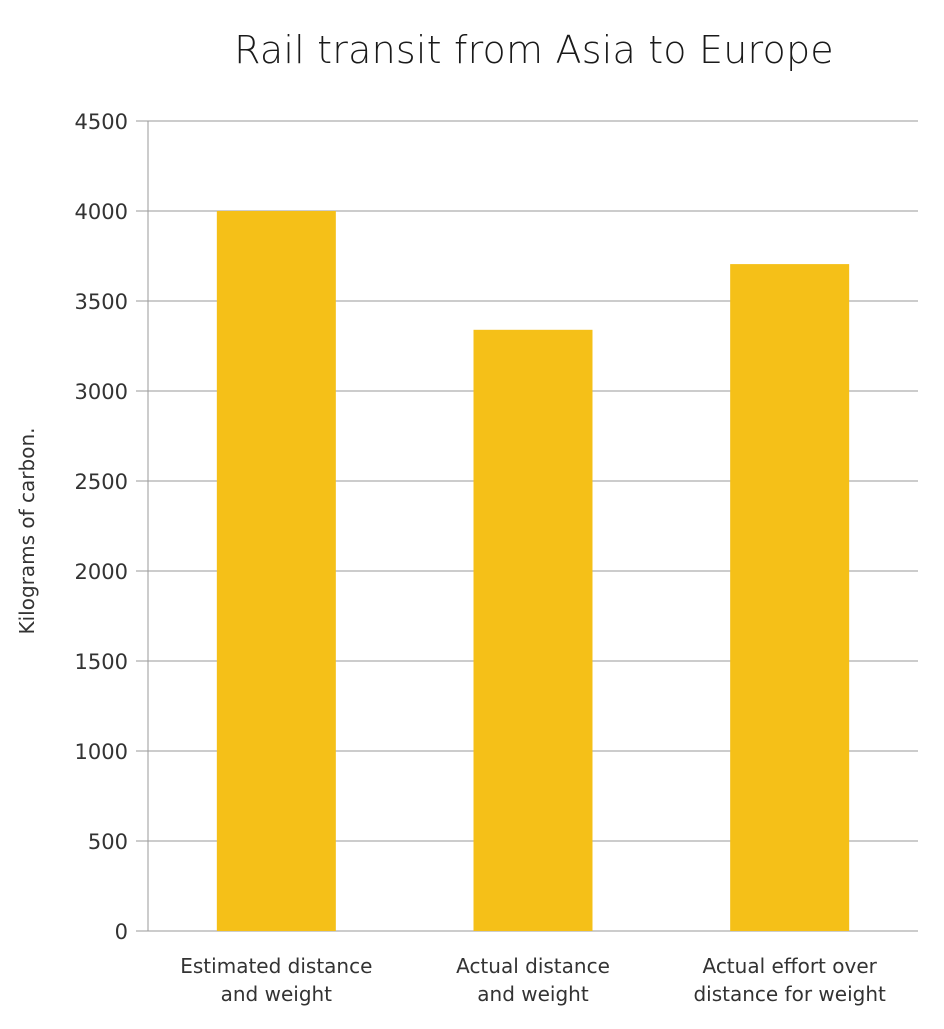  I want to click on x-category-label: Actual effort over, so click(789, 966).